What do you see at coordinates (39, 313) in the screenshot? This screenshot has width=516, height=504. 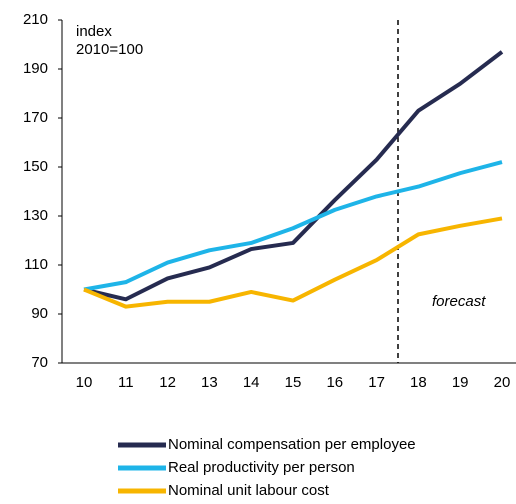 I see `y-tick-label: 90` at bounding box center [39, 313].